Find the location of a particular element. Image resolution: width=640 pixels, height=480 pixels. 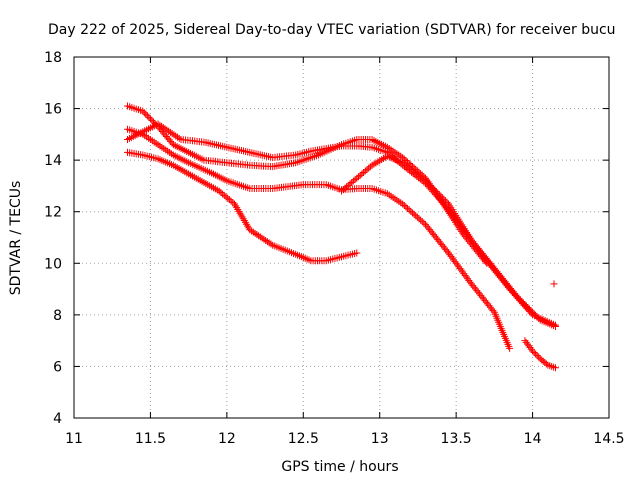

y-tick-label: 6 is located at coordinates (57, 367).